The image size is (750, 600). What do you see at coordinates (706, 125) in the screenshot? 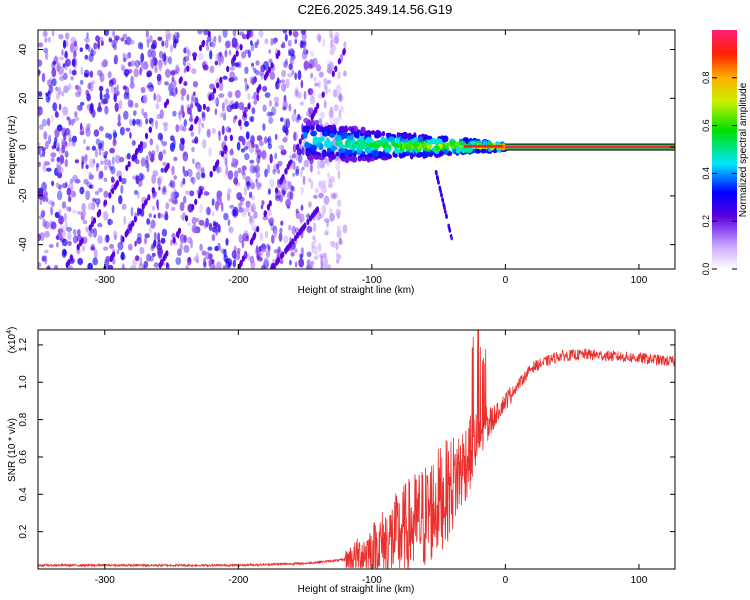
I see `colorbar-tick-label: 0.6` at bounding box center [706, 125].